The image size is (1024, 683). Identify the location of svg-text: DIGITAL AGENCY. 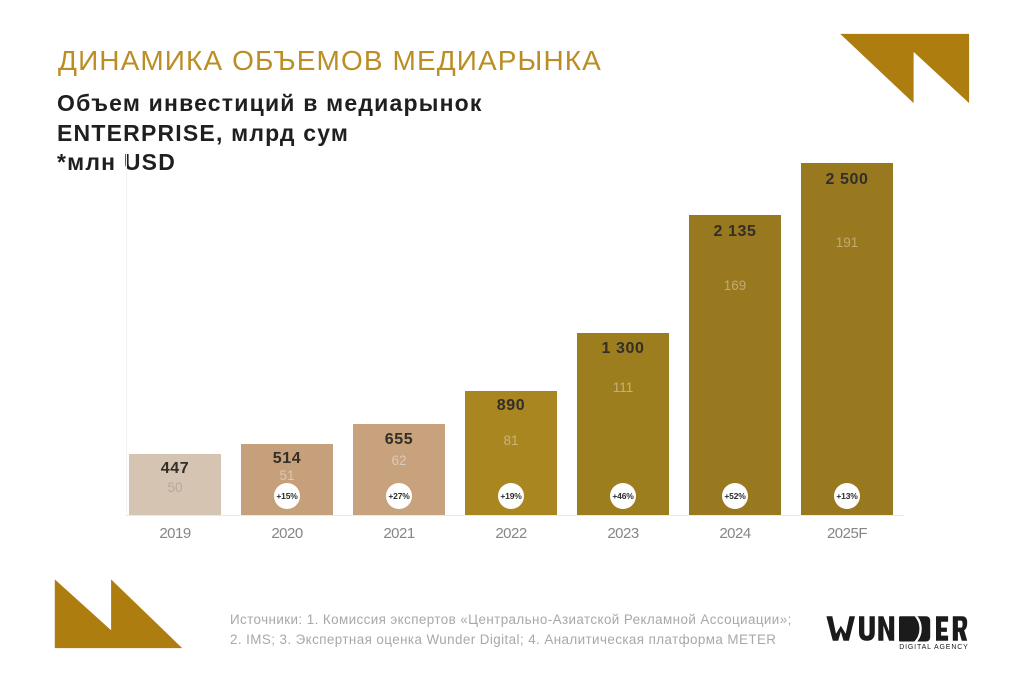
(933, 647).